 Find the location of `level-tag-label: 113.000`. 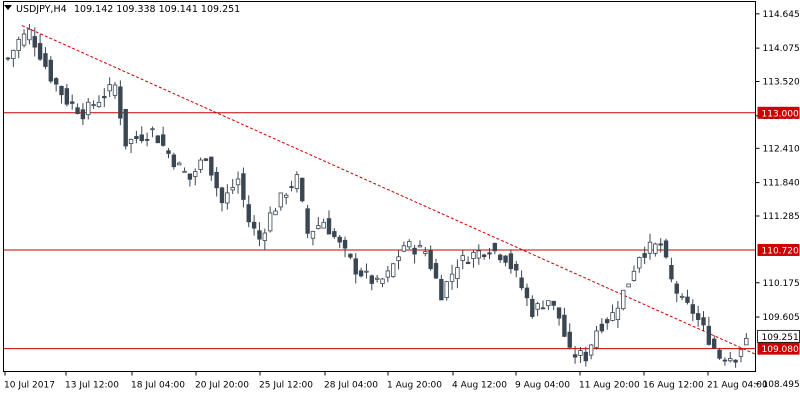

level-tag-label: 113.000 is located at coordinates (780, 114).